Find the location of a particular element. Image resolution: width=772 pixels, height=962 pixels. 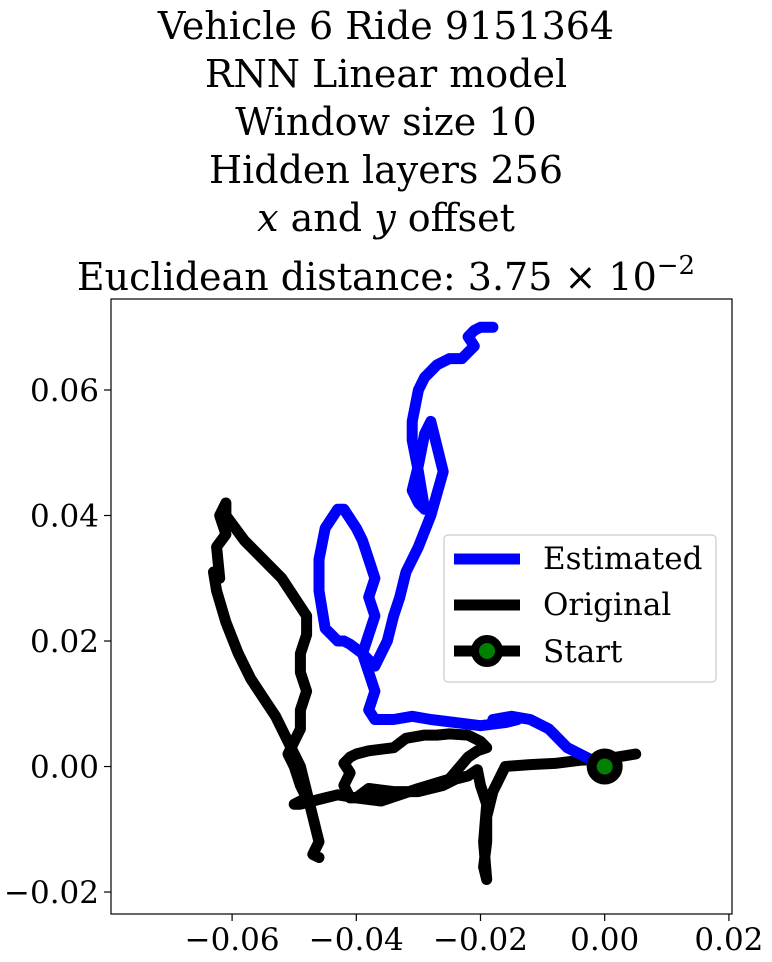

x-tick-label: 0.00 is located at coordinates (604, 940).